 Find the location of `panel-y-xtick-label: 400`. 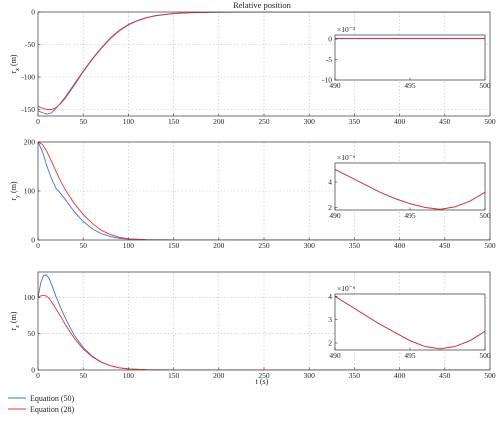

panel-y-xtick-label: 400 is located at coordinates (400, 245).